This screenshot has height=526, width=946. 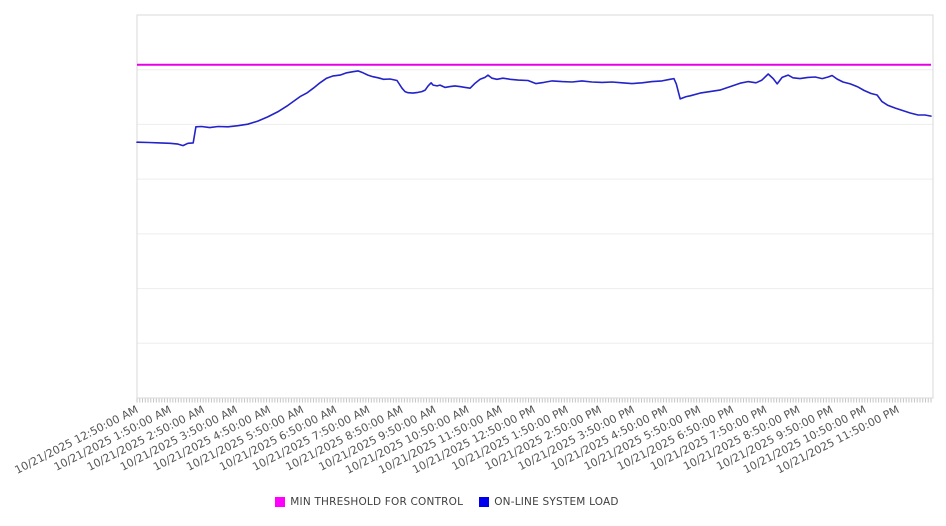 I want to click on legend-label-min-threshold: MIN THRESHOLD FOR CONTROL, so click(x=377, y=502).